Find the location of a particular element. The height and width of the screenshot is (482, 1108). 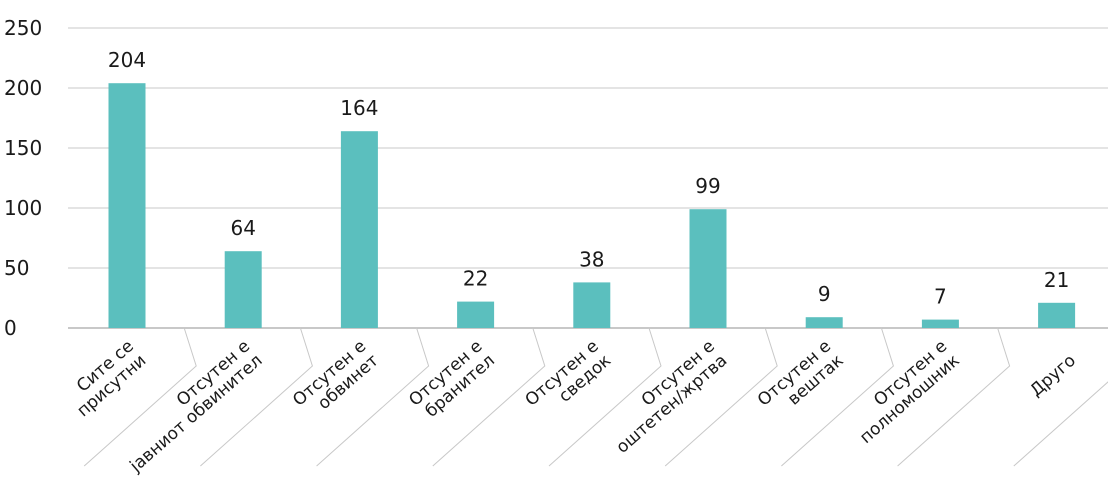

y-tick-label: 50 is located at coordinates (16, 268).